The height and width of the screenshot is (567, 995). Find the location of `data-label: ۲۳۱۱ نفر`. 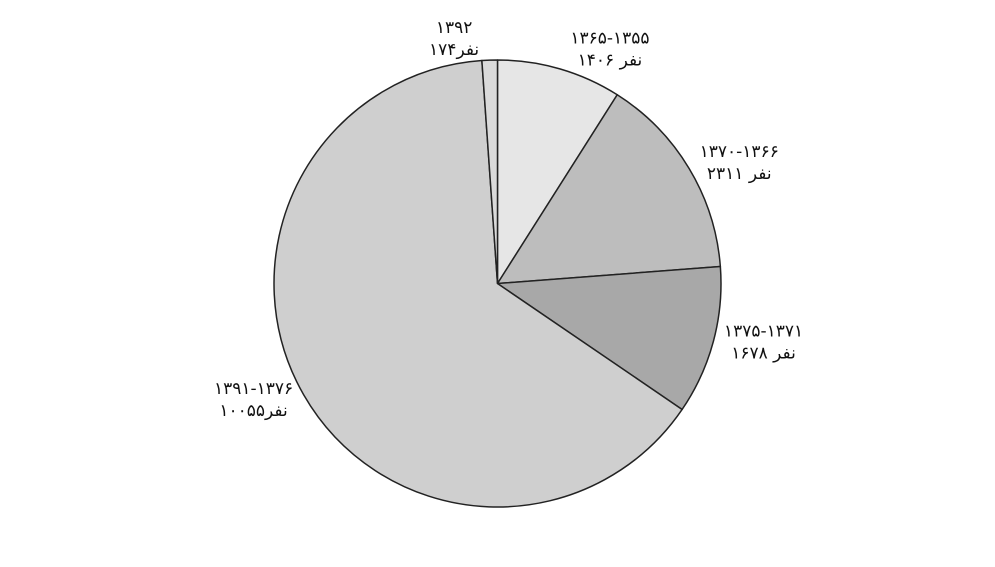

data-label: ۲۳۱۱ نفر is located at coordinates (739, 174).